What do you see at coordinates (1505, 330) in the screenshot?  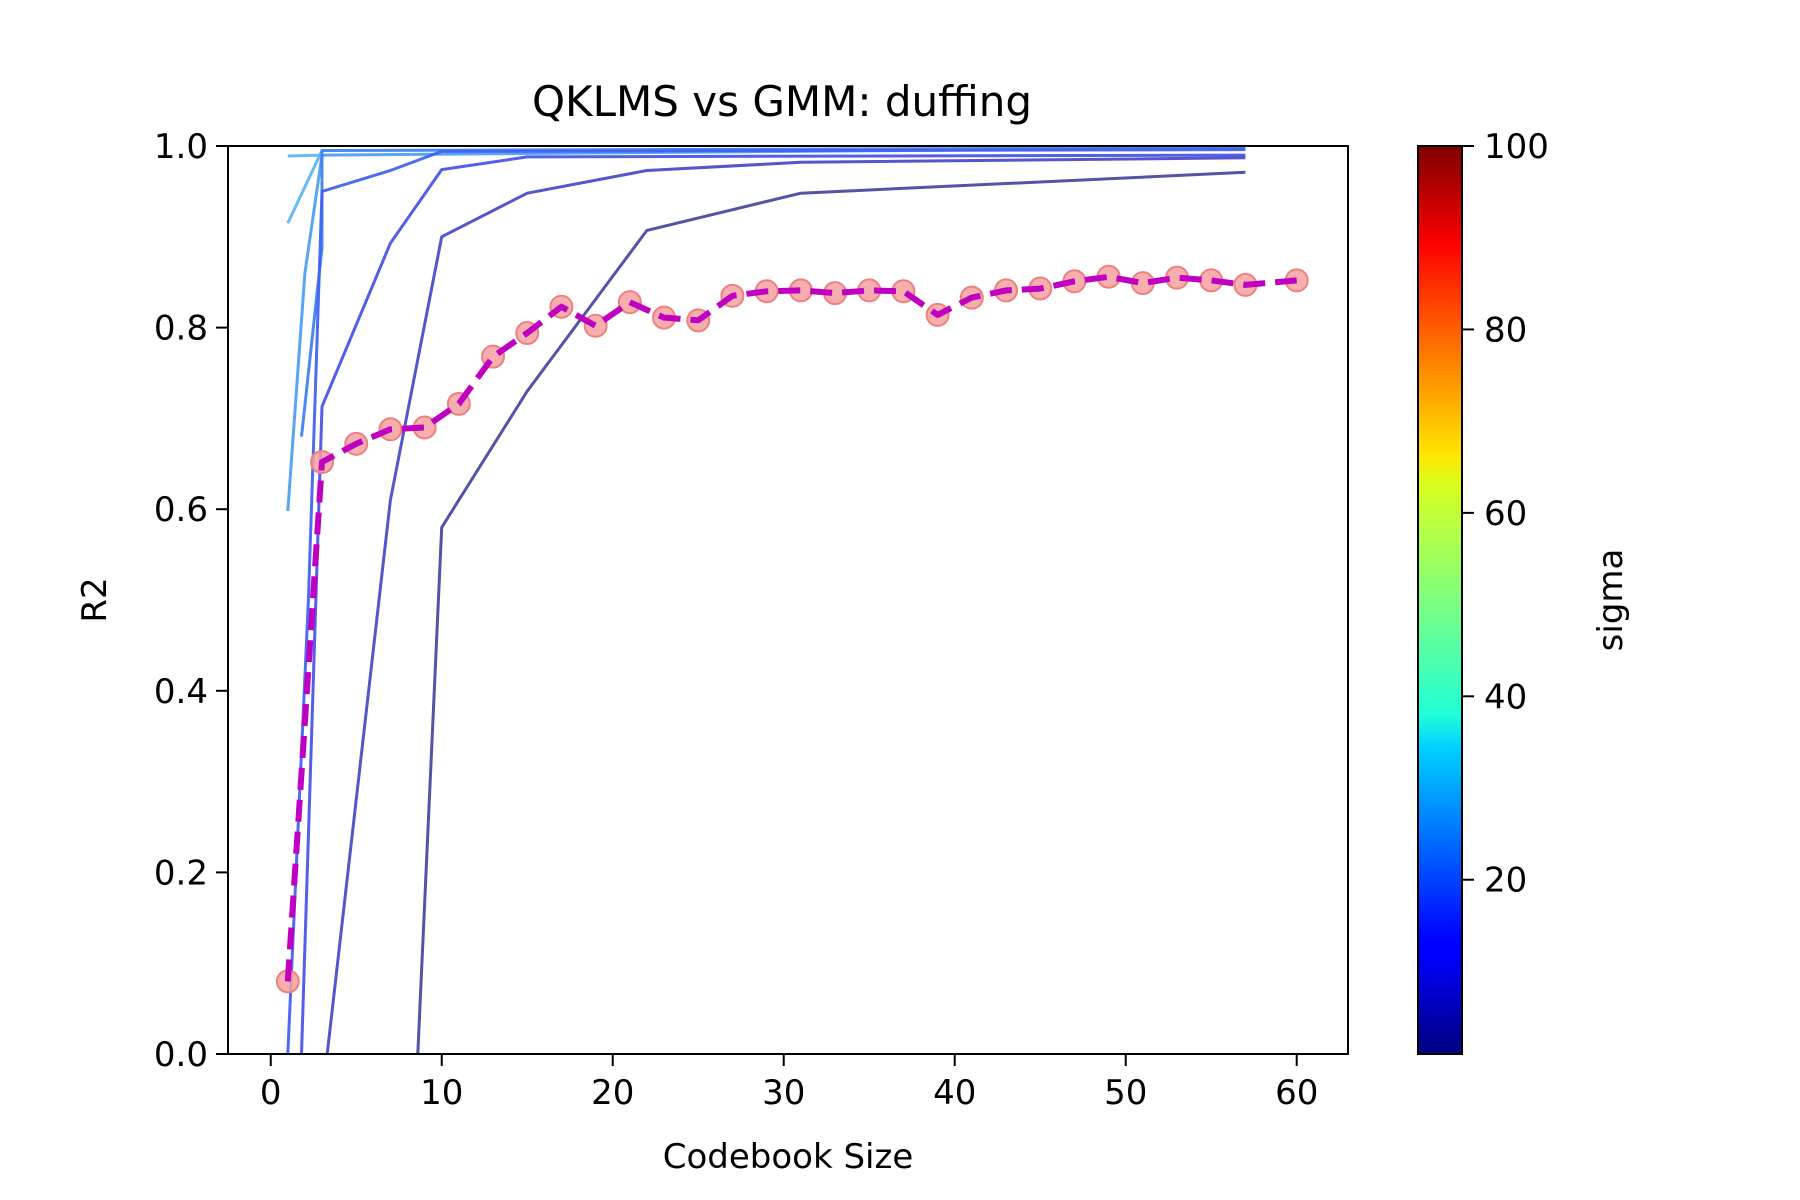 I see `colorbar-tick-label: 80` at bounding box center [1505, 330].